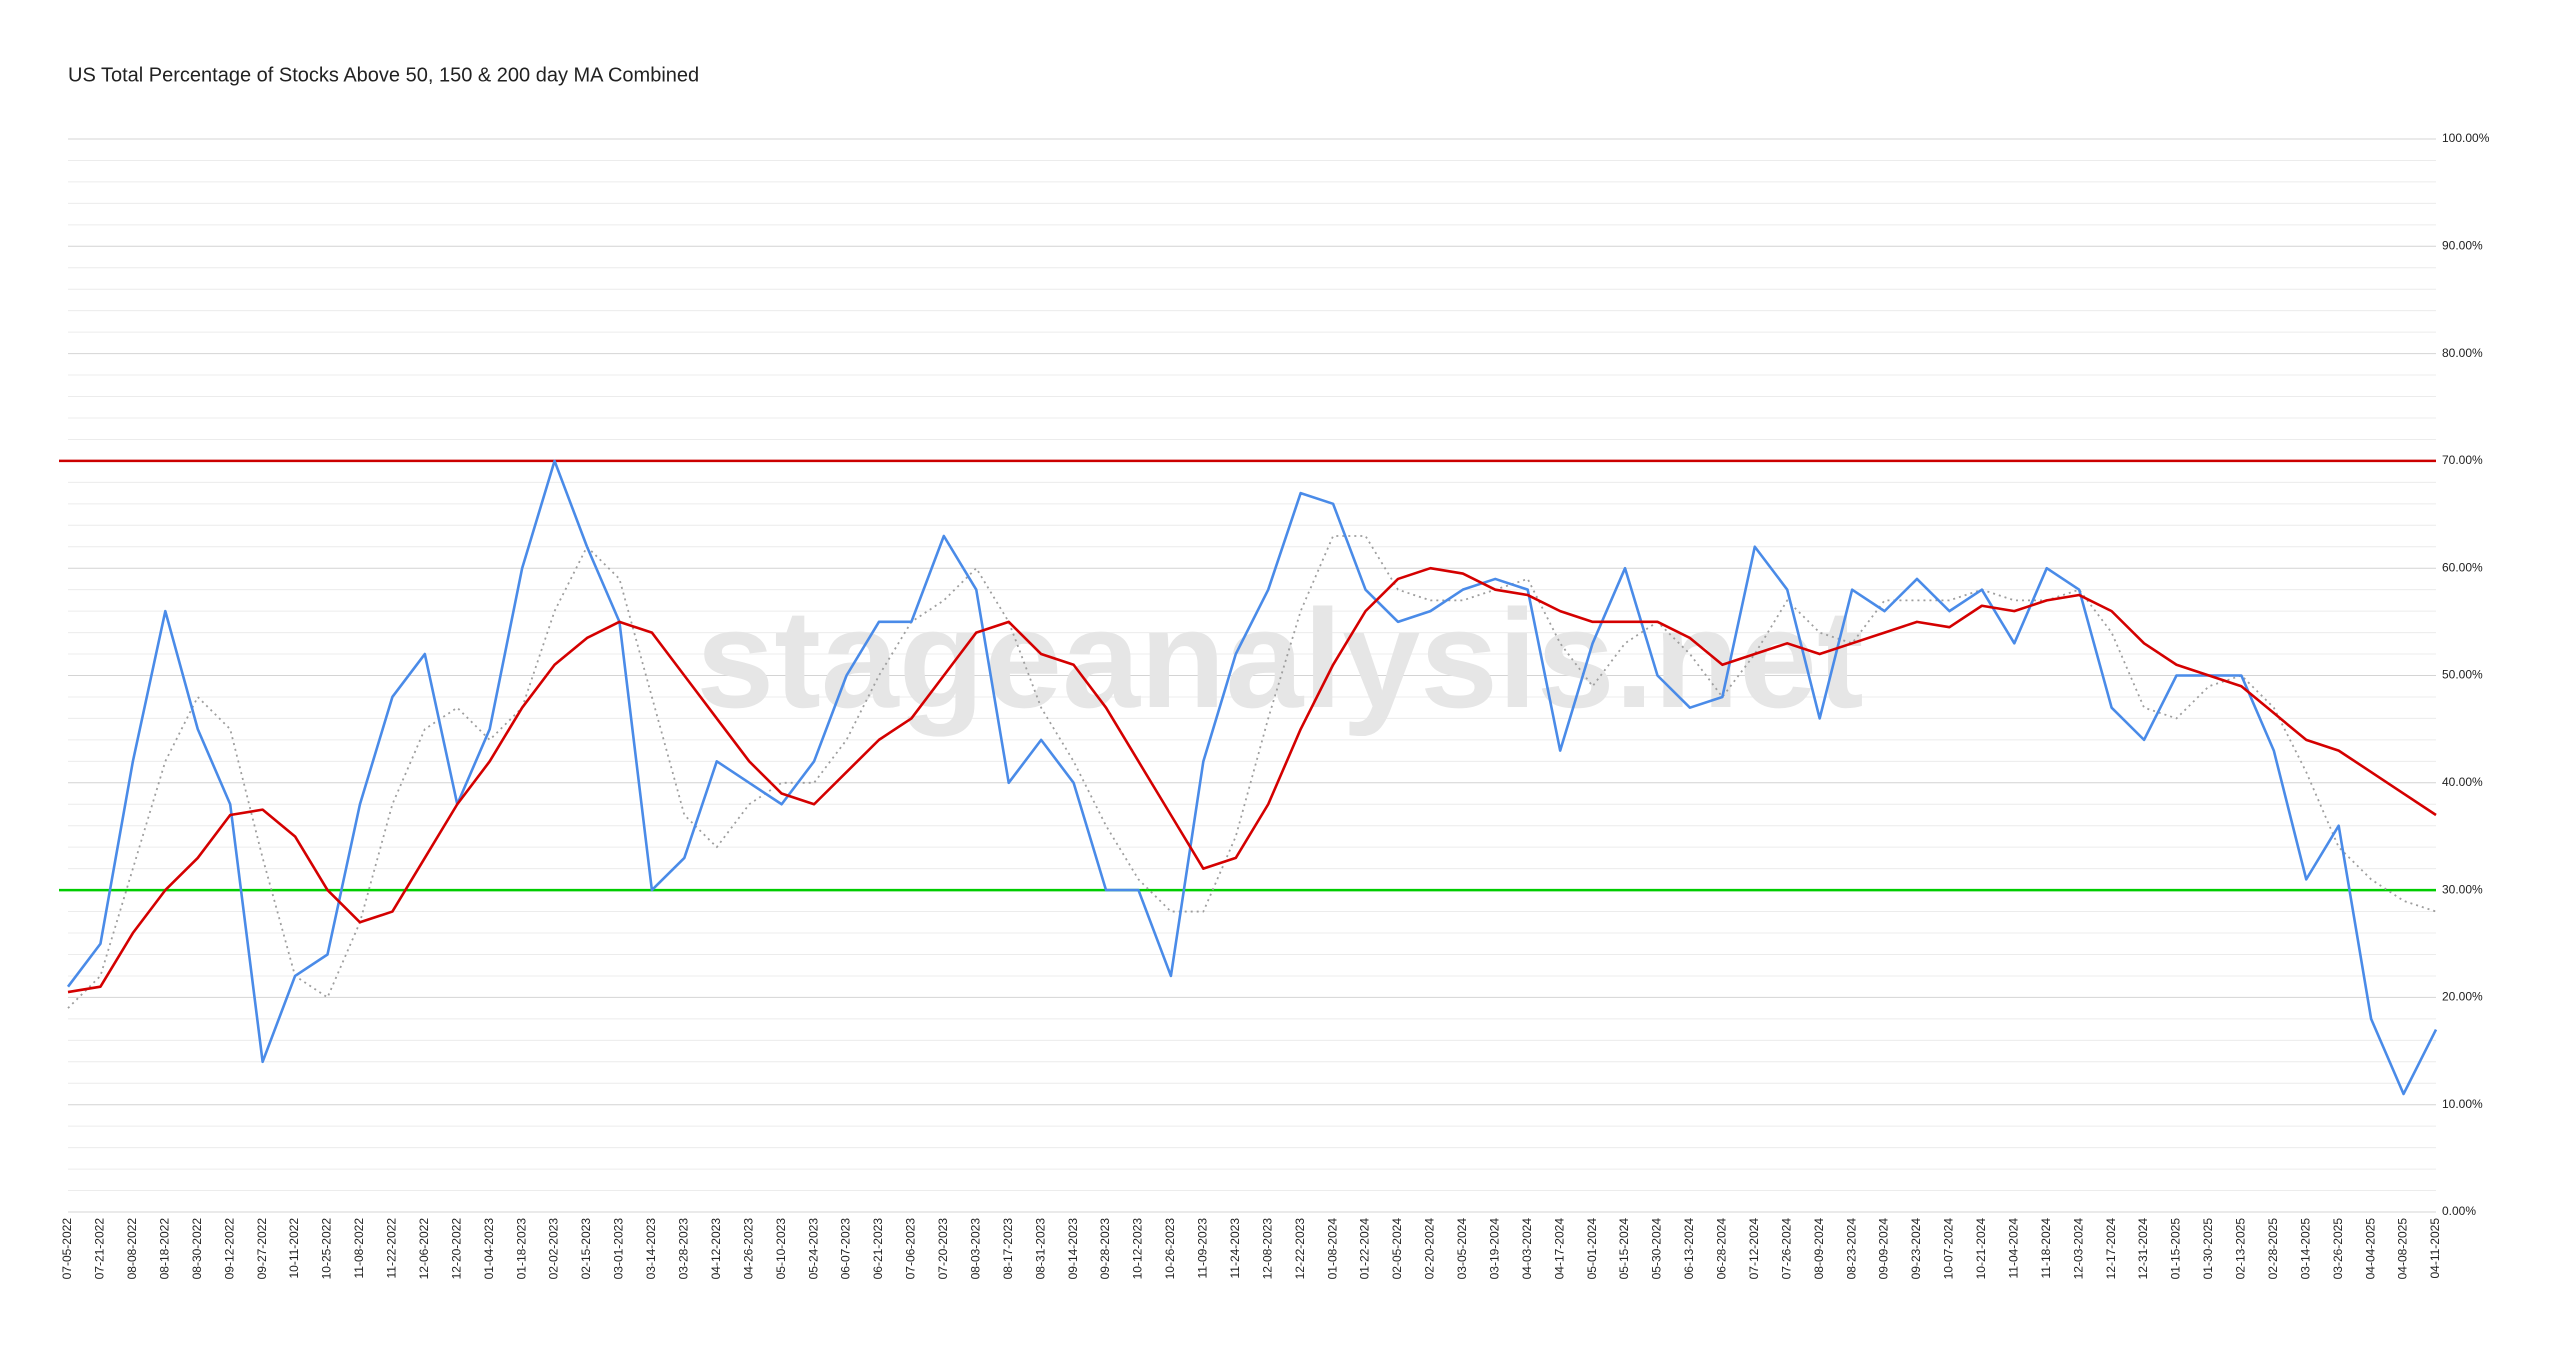  What do you see at coordinates (2462, 675) in the screenshot?
I see `y-tick-label: 50.00%` at bounding box center [2462, 675].